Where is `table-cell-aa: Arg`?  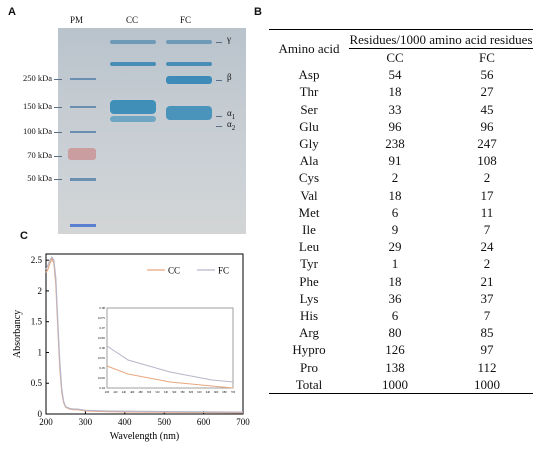
table-cell-aa: Arg is located at coordinates (309, 333).